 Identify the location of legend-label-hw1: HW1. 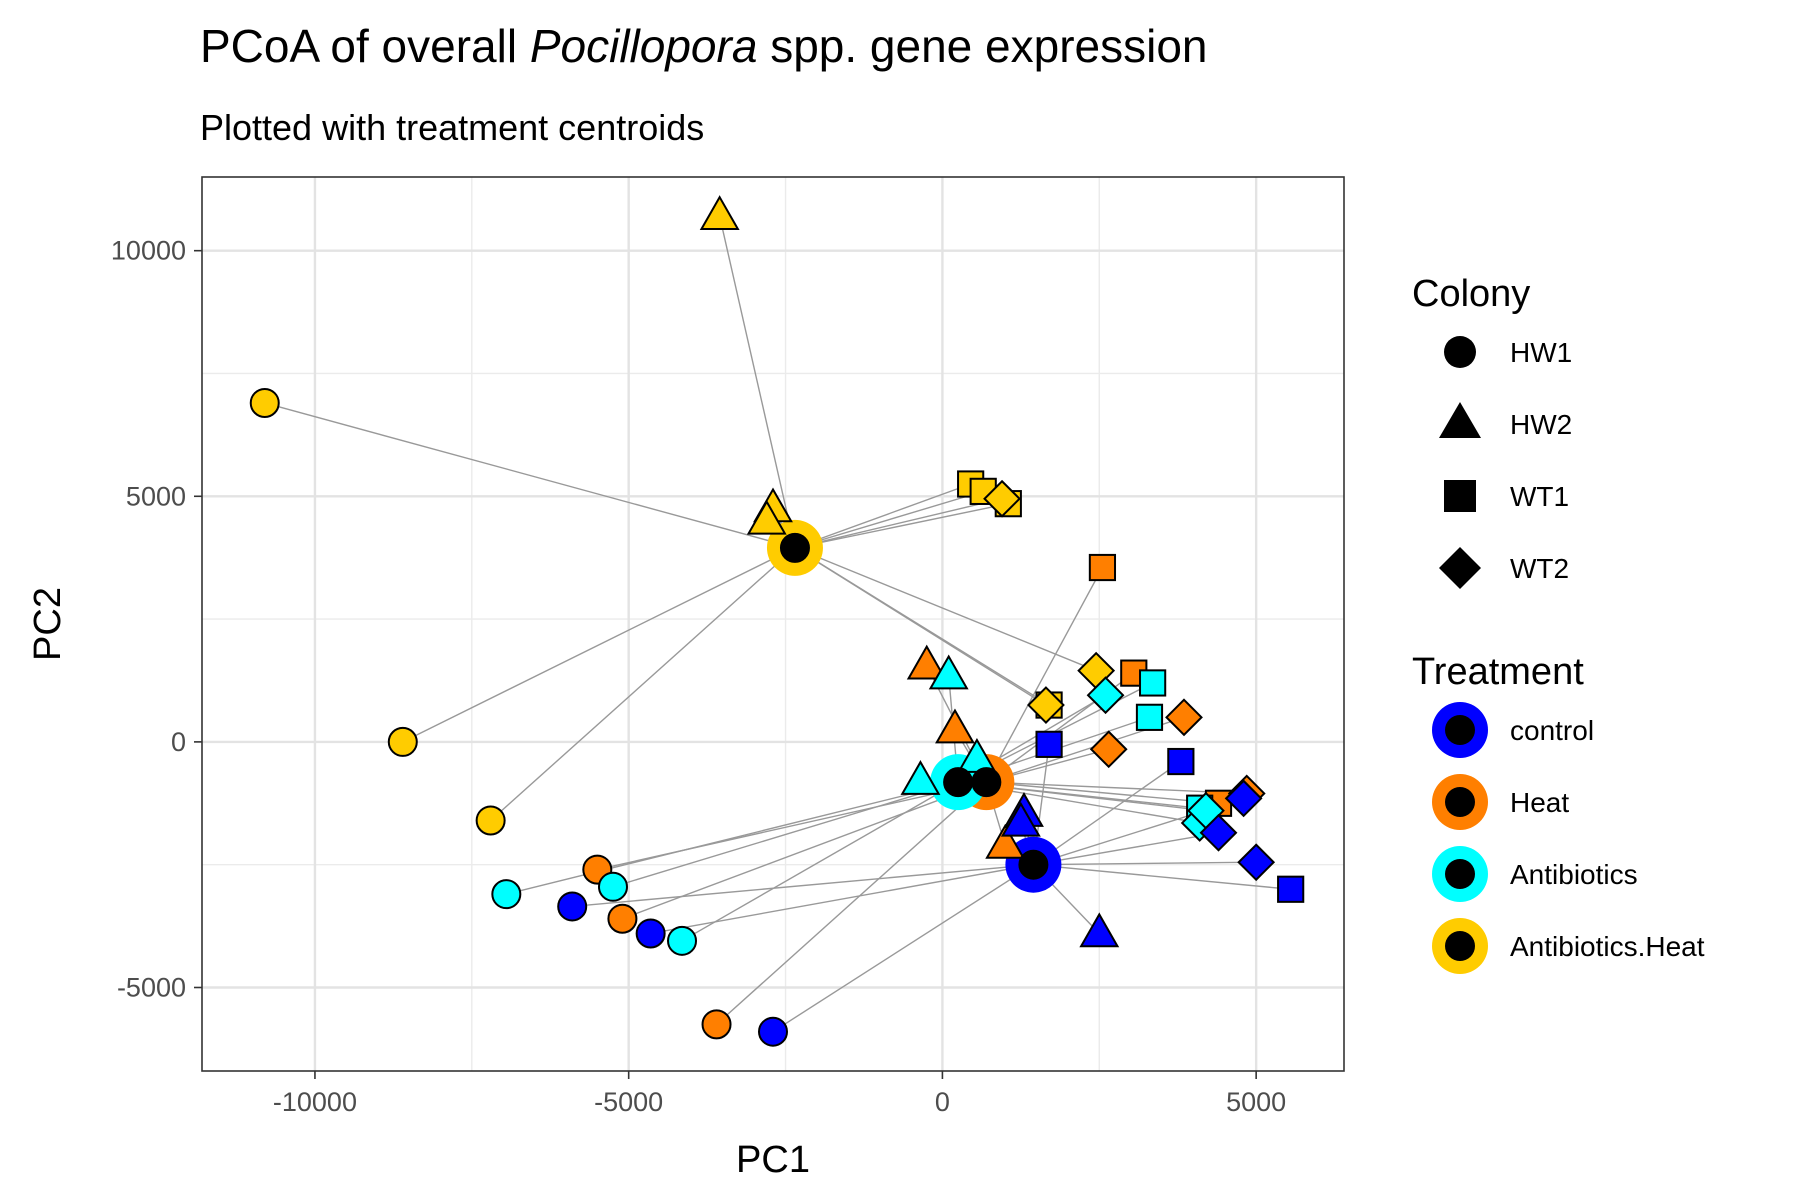
(1541, 352).